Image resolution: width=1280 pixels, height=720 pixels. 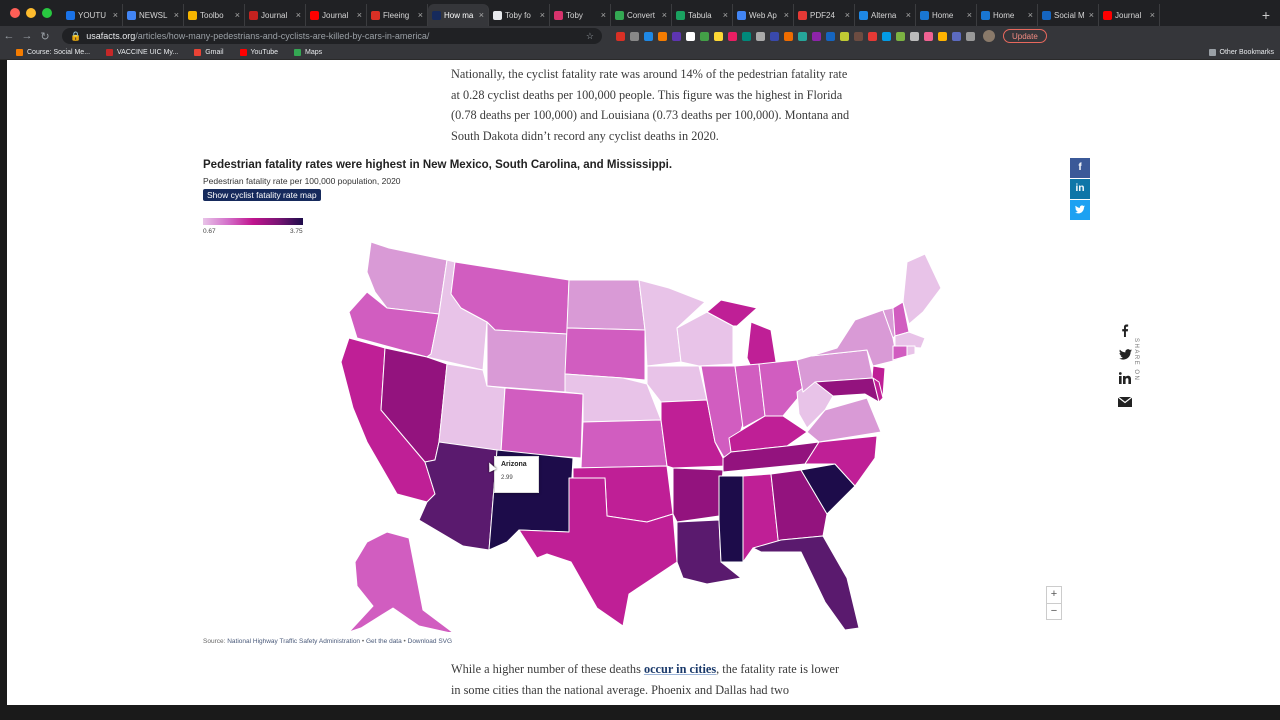 What do you see at coordinates (1054, 611) in the screenshot?
I see `zoom-out-button: −` at bounding box center [1054, 611].